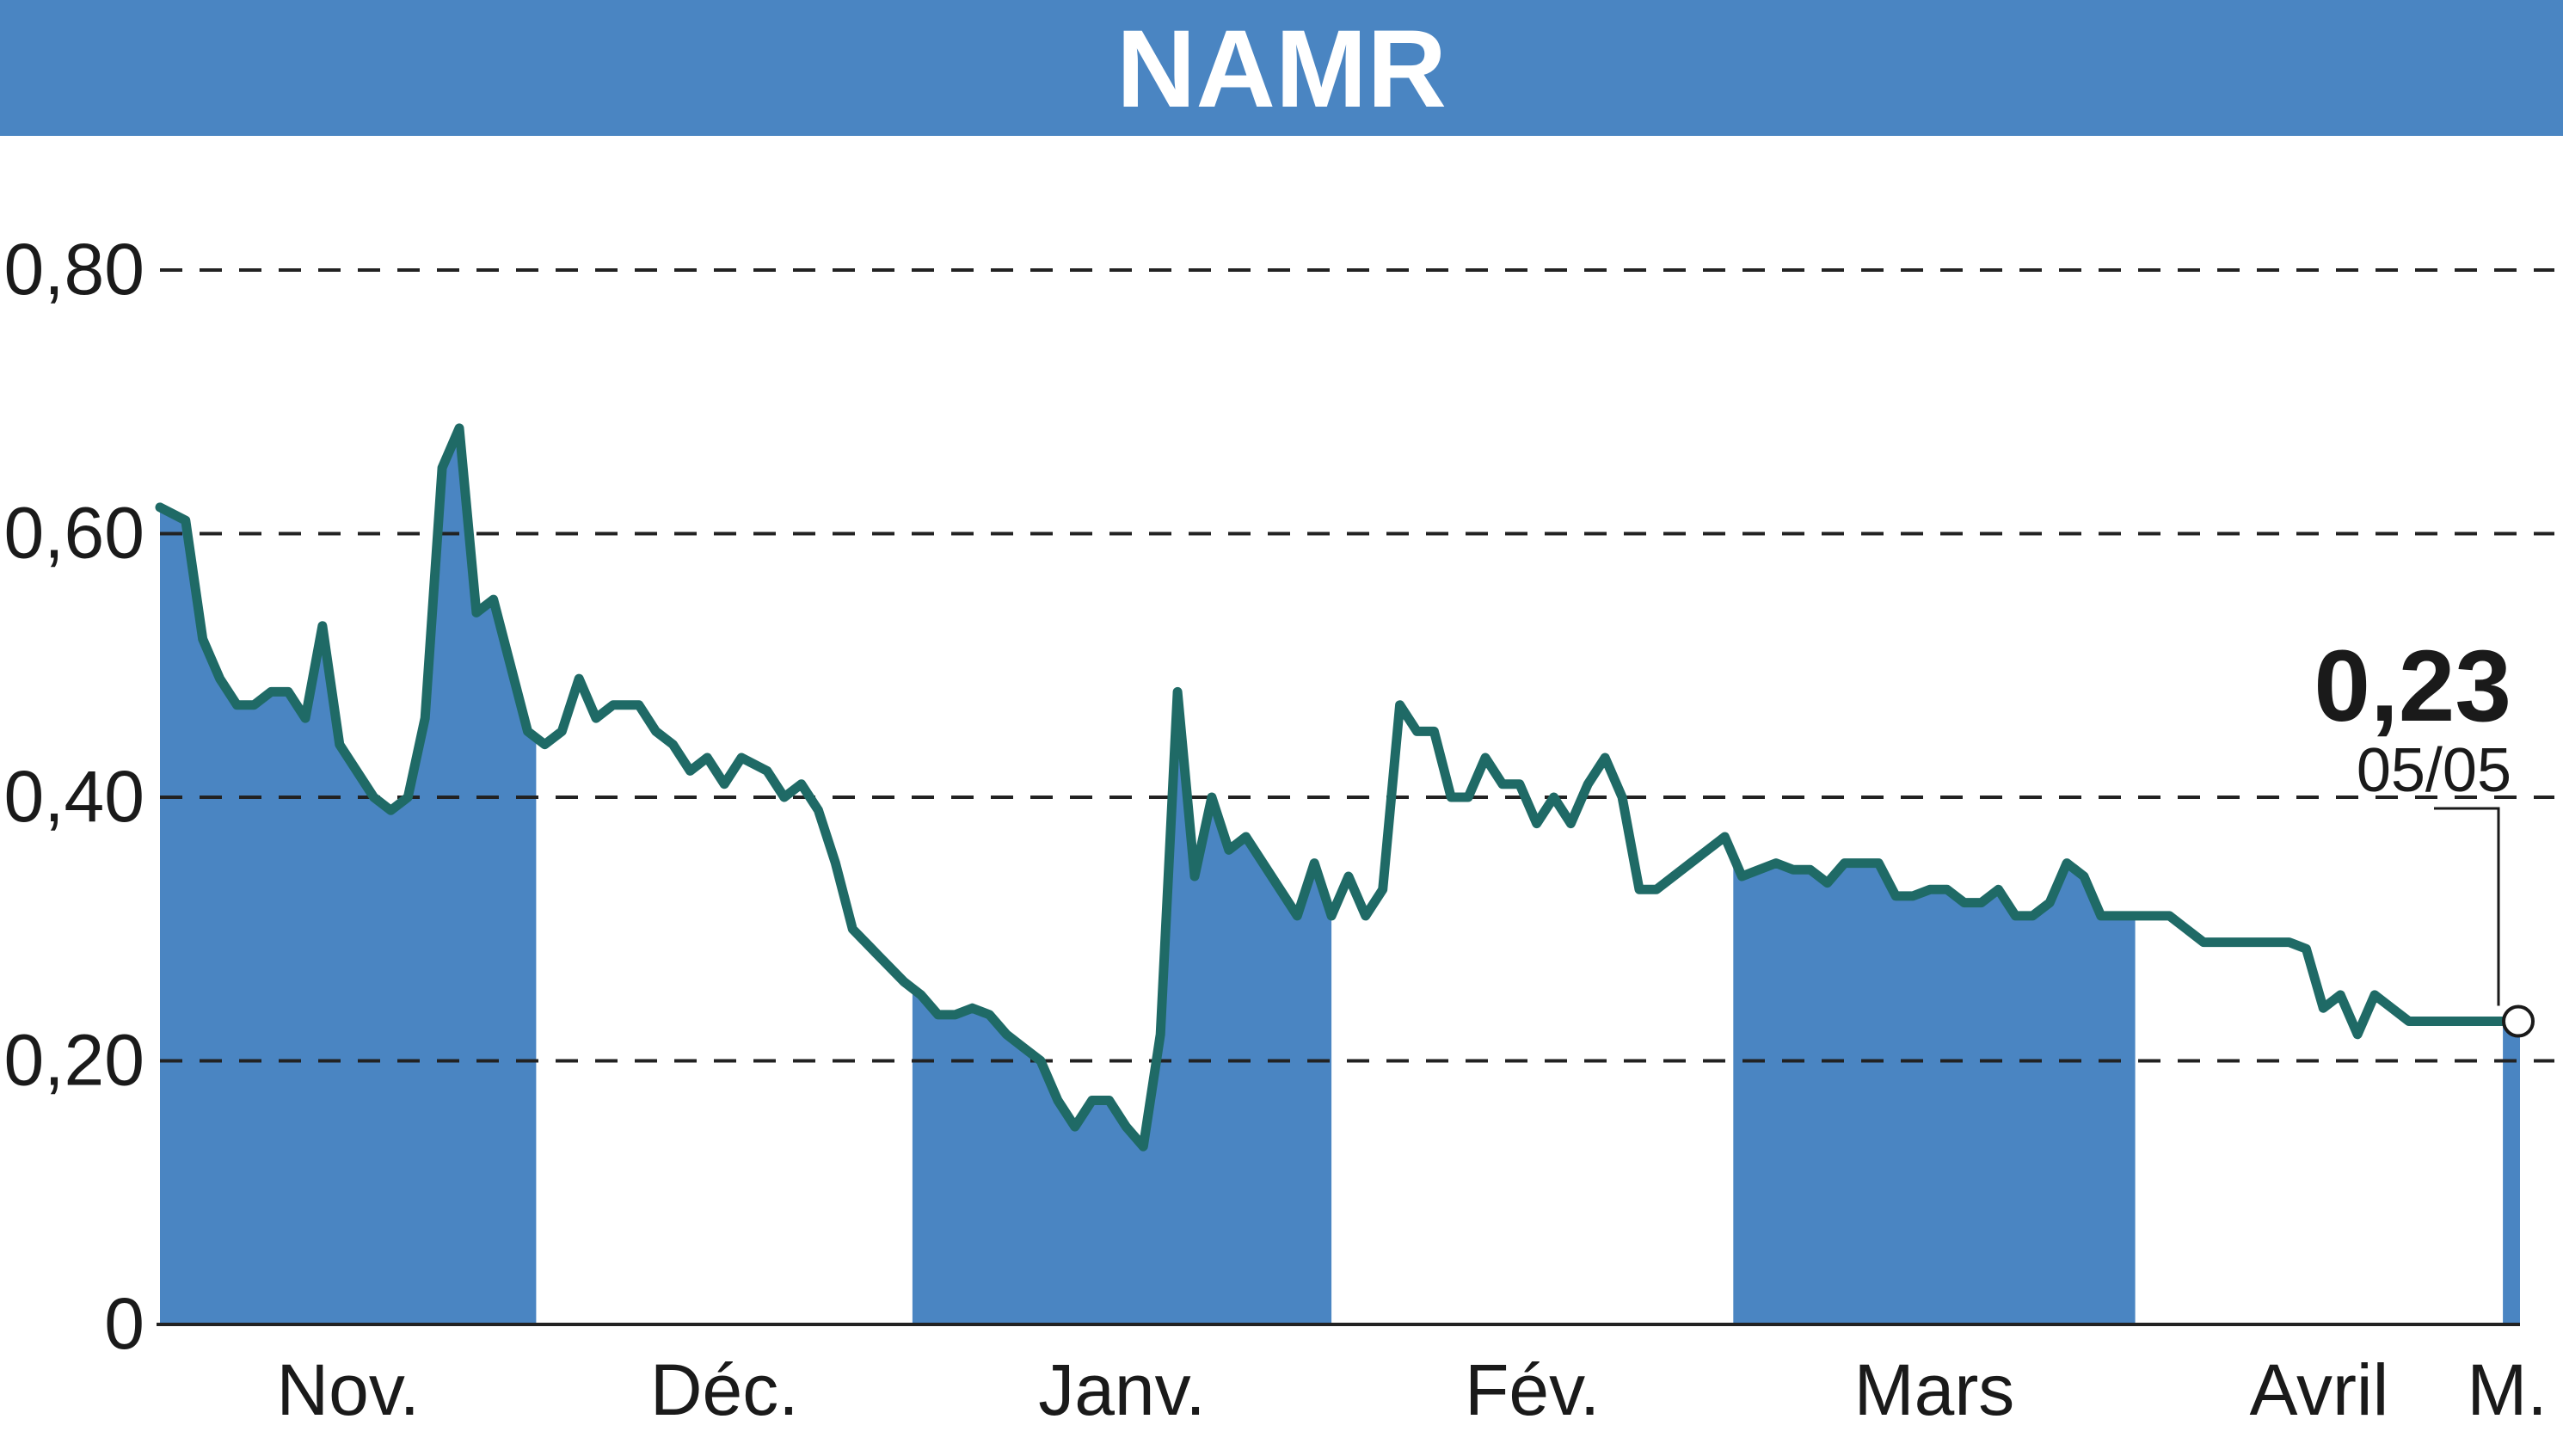 The image size is (2563, 1456). Describe the element at coordinates (74, 534) in the screenshot. I see `y-tick-label-3: 0,60` at that location.